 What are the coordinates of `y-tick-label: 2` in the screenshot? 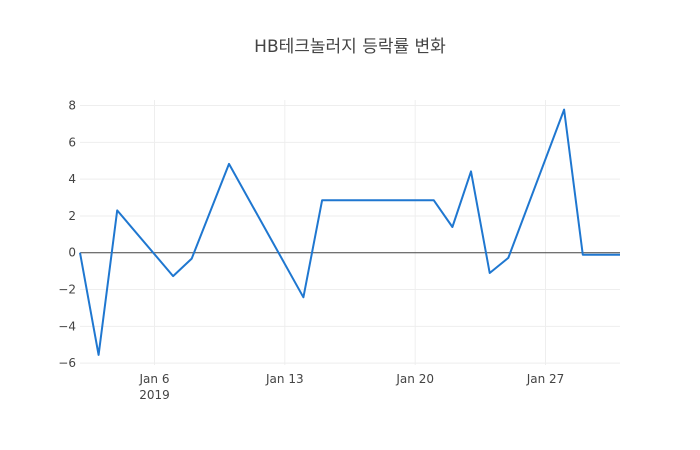 It's located at (72, 216).